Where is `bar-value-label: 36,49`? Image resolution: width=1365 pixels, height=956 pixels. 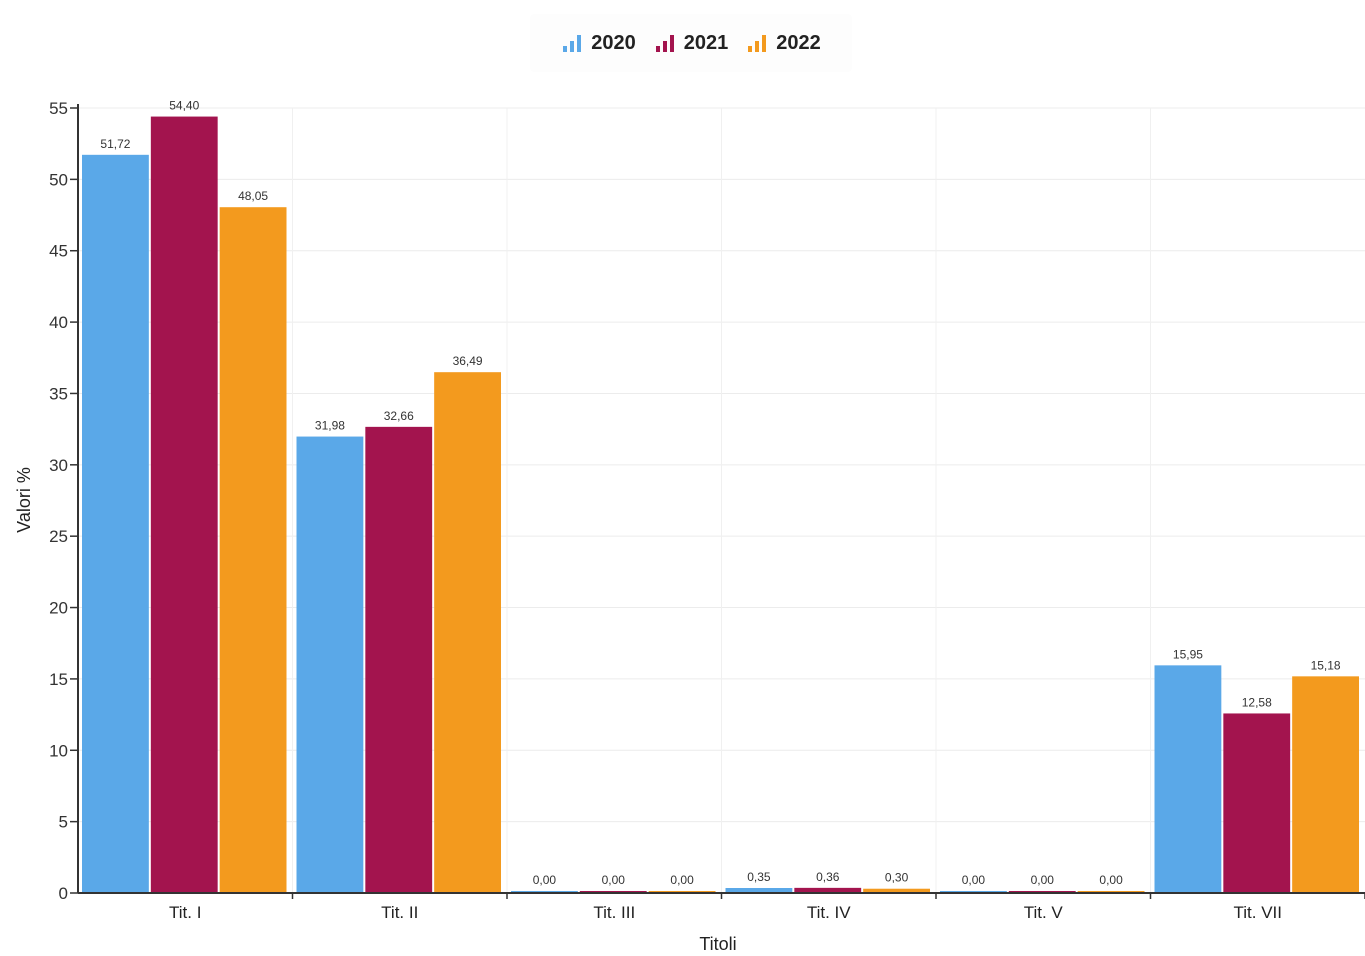
bar-value-label: 36,49 is located at coordinates (468, 361).